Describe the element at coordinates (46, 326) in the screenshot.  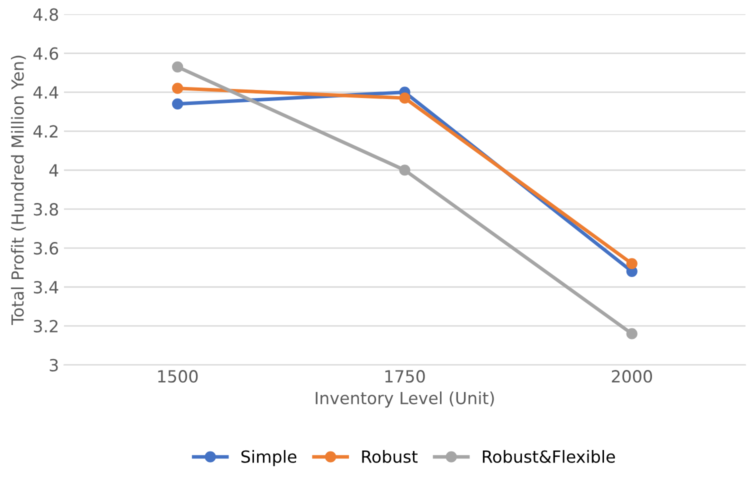
I see `y-tick-label: 3.2` at that location.